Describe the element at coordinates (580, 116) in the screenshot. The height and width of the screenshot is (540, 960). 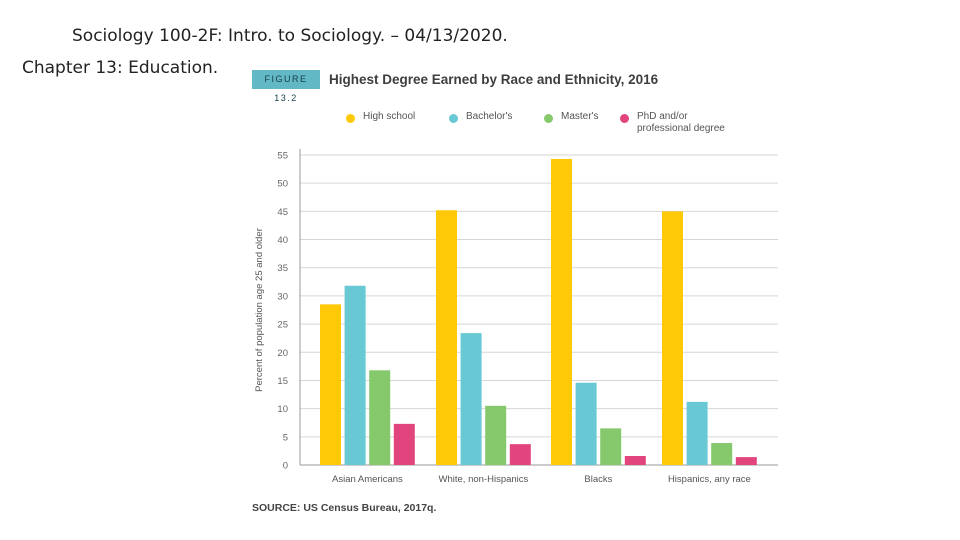
I see `legend-label-masters: Master's` at that location.